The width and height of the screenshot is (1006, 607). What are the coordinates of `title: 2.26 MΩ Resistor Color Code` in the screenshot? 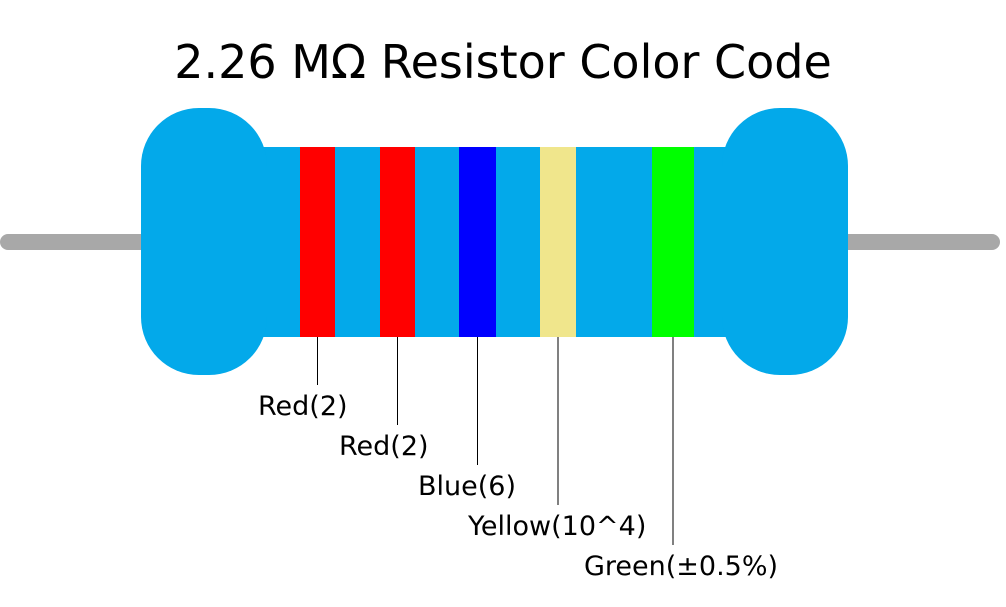 It's located at (503, 62).